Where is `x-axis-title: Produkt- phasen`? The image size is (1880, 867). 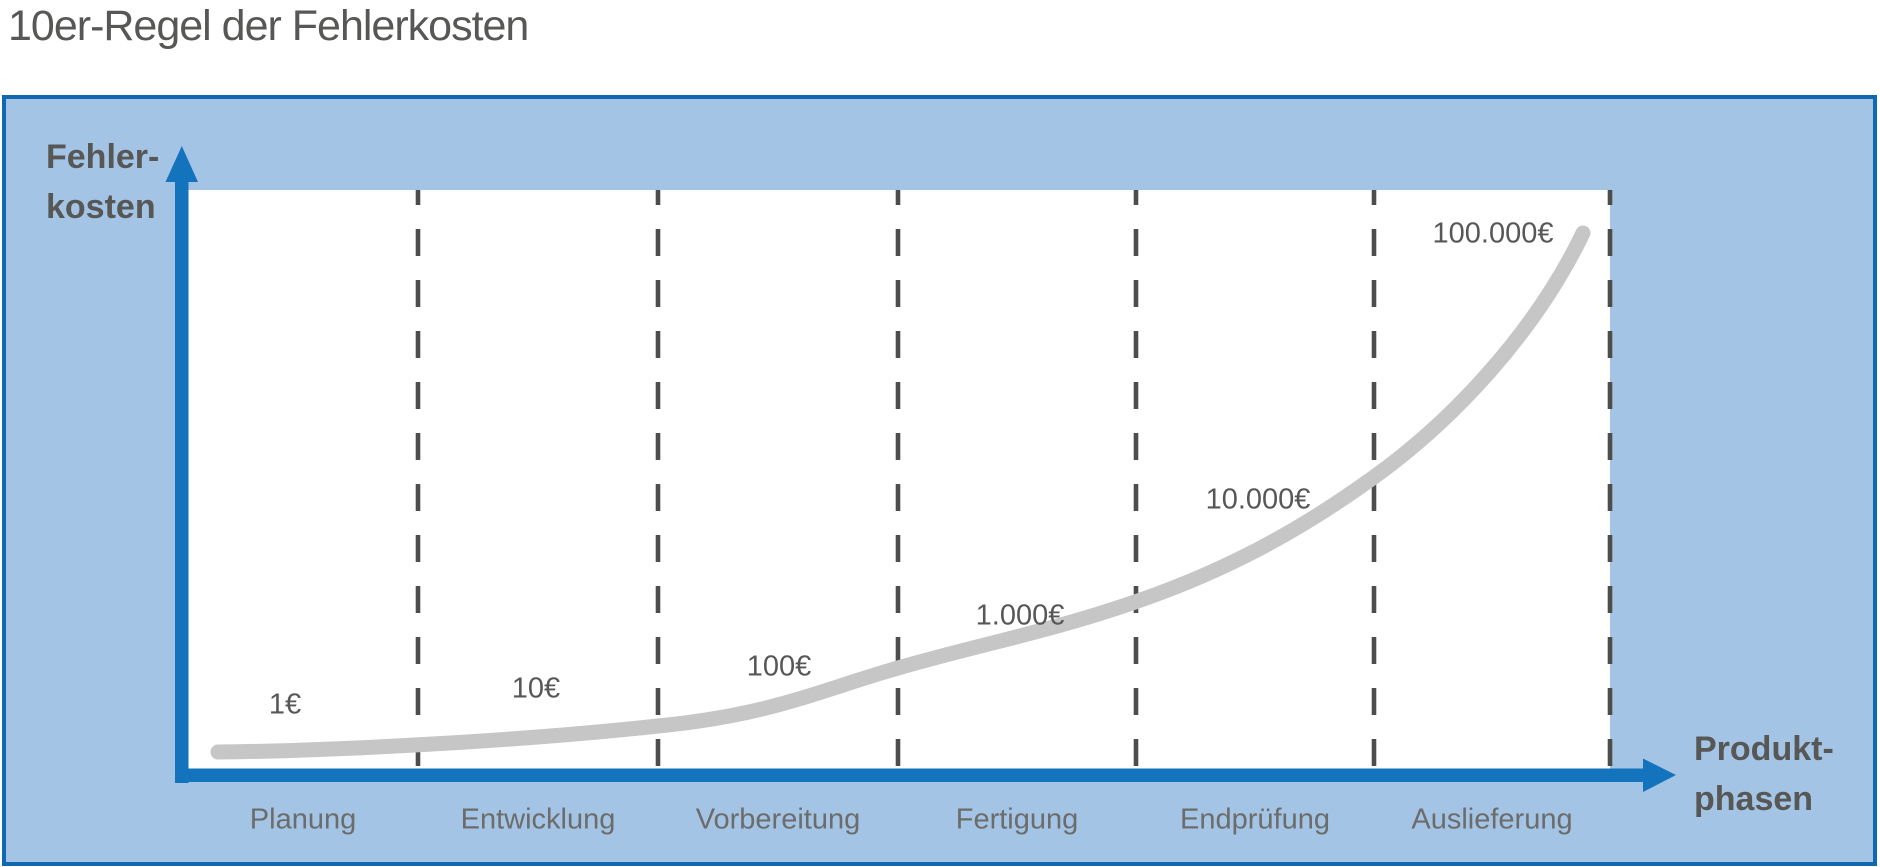 x-axis-title: Produkt- phasen is located at coordinates (1764, 774).